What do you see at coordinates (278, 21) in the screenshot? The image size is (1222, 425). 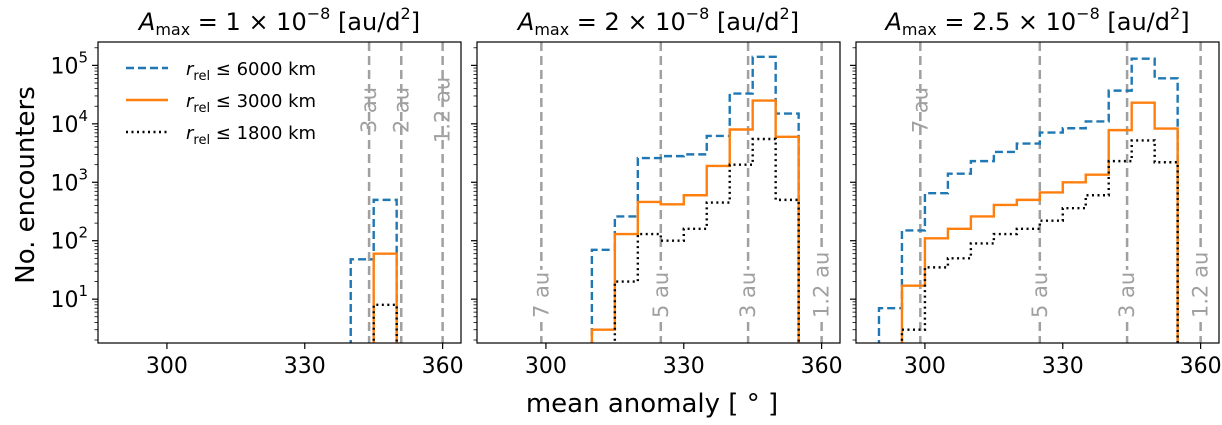 I see `panel-title: Amax = 1 × 10−8 [au/d2]` at bounding box center [278, 21].